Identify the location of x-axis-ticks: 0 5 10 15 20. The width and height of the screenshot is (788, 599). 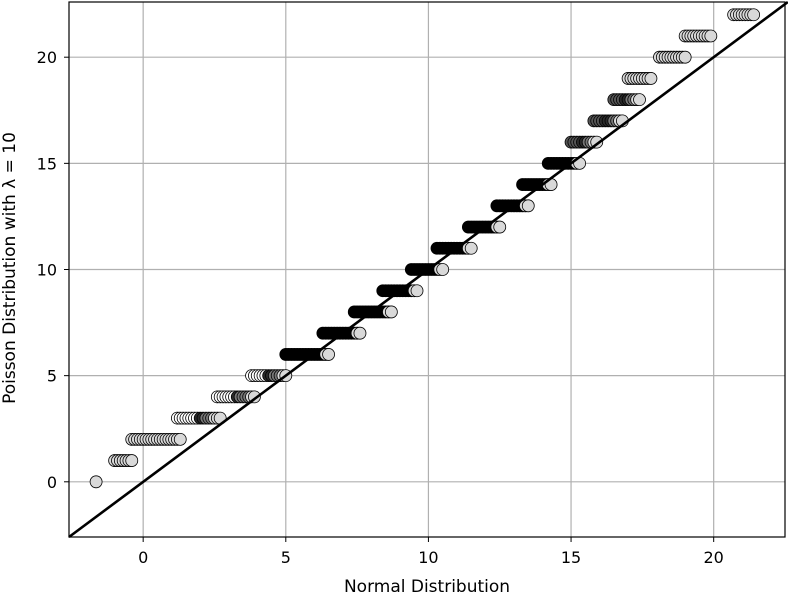
(431, 552).